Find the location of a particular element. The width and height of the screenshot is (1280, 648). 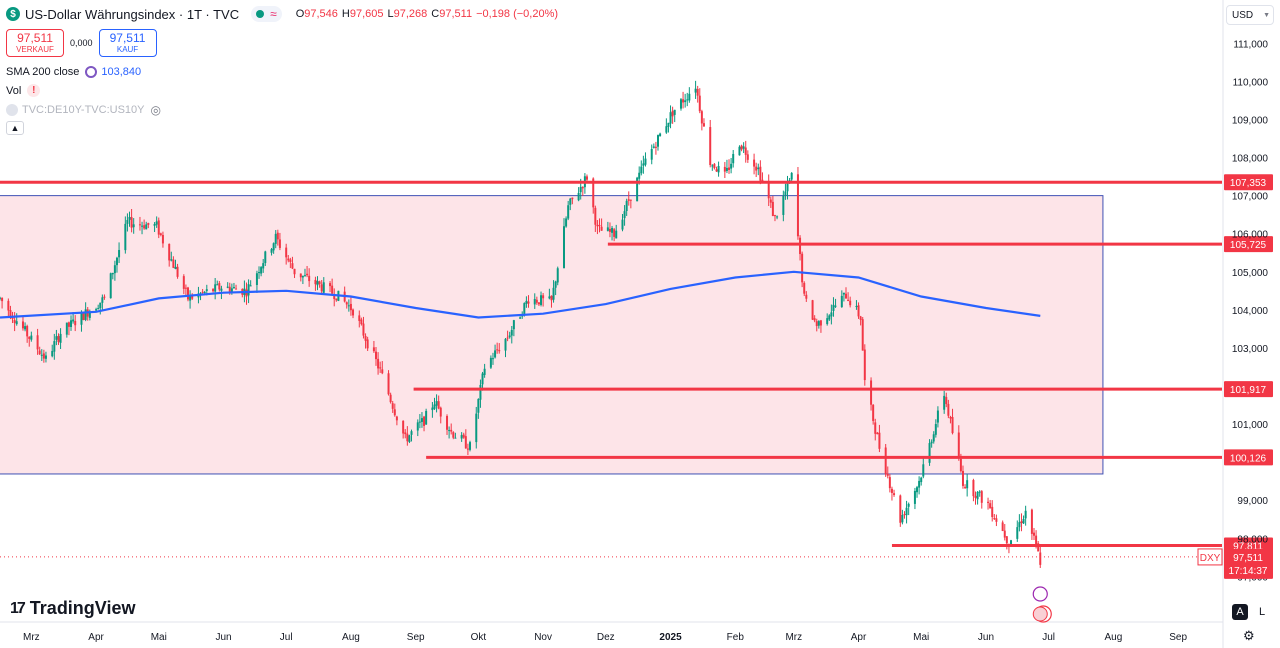

level-price-label: 100,126 is located at coordinates (1248, 458).